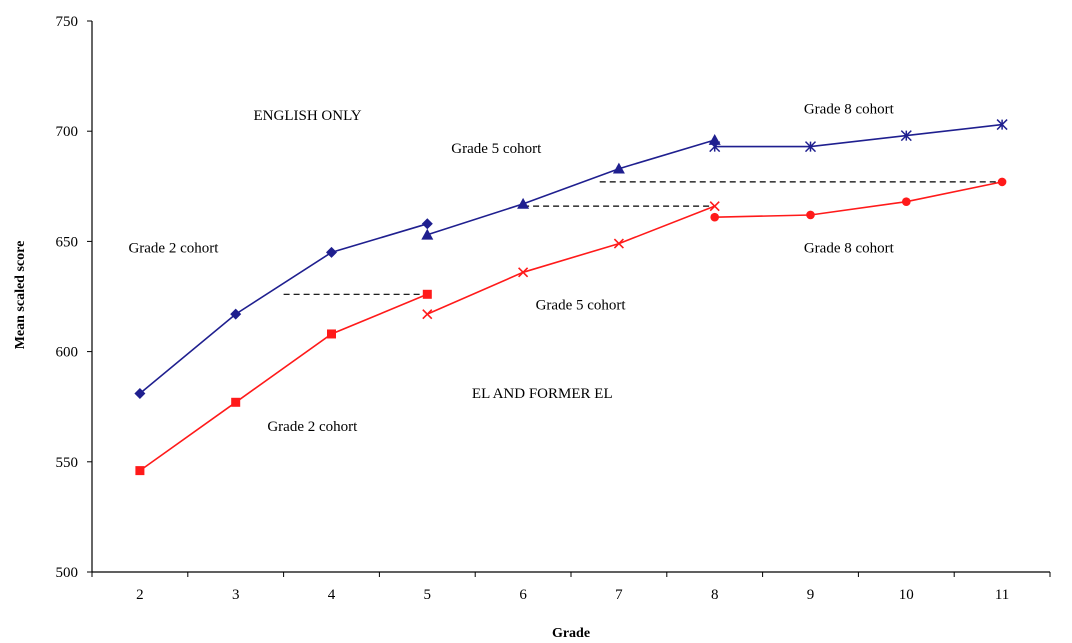 The height and width of the screenshot is (643, 1072). Describe the element at coordinates (67, 242) in the screenshot. I see `y-tick-label: 650` at that location.